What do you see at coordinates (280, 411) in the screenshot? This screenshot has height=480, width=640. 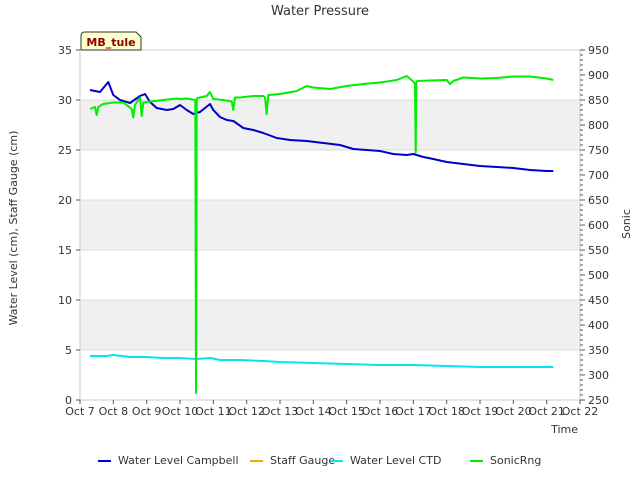 I see `x-tick-label: Oct 13` at bounding box center [280, 411].